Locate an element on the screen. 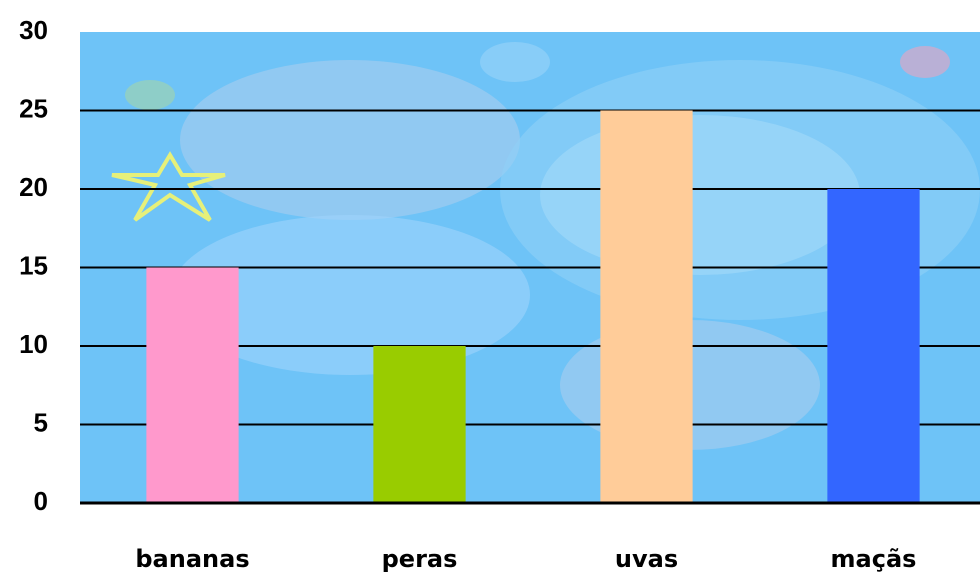 The height and width of the screenshot is (578, 980). x-tick-label: uvas is located at coordinates (646, 559).